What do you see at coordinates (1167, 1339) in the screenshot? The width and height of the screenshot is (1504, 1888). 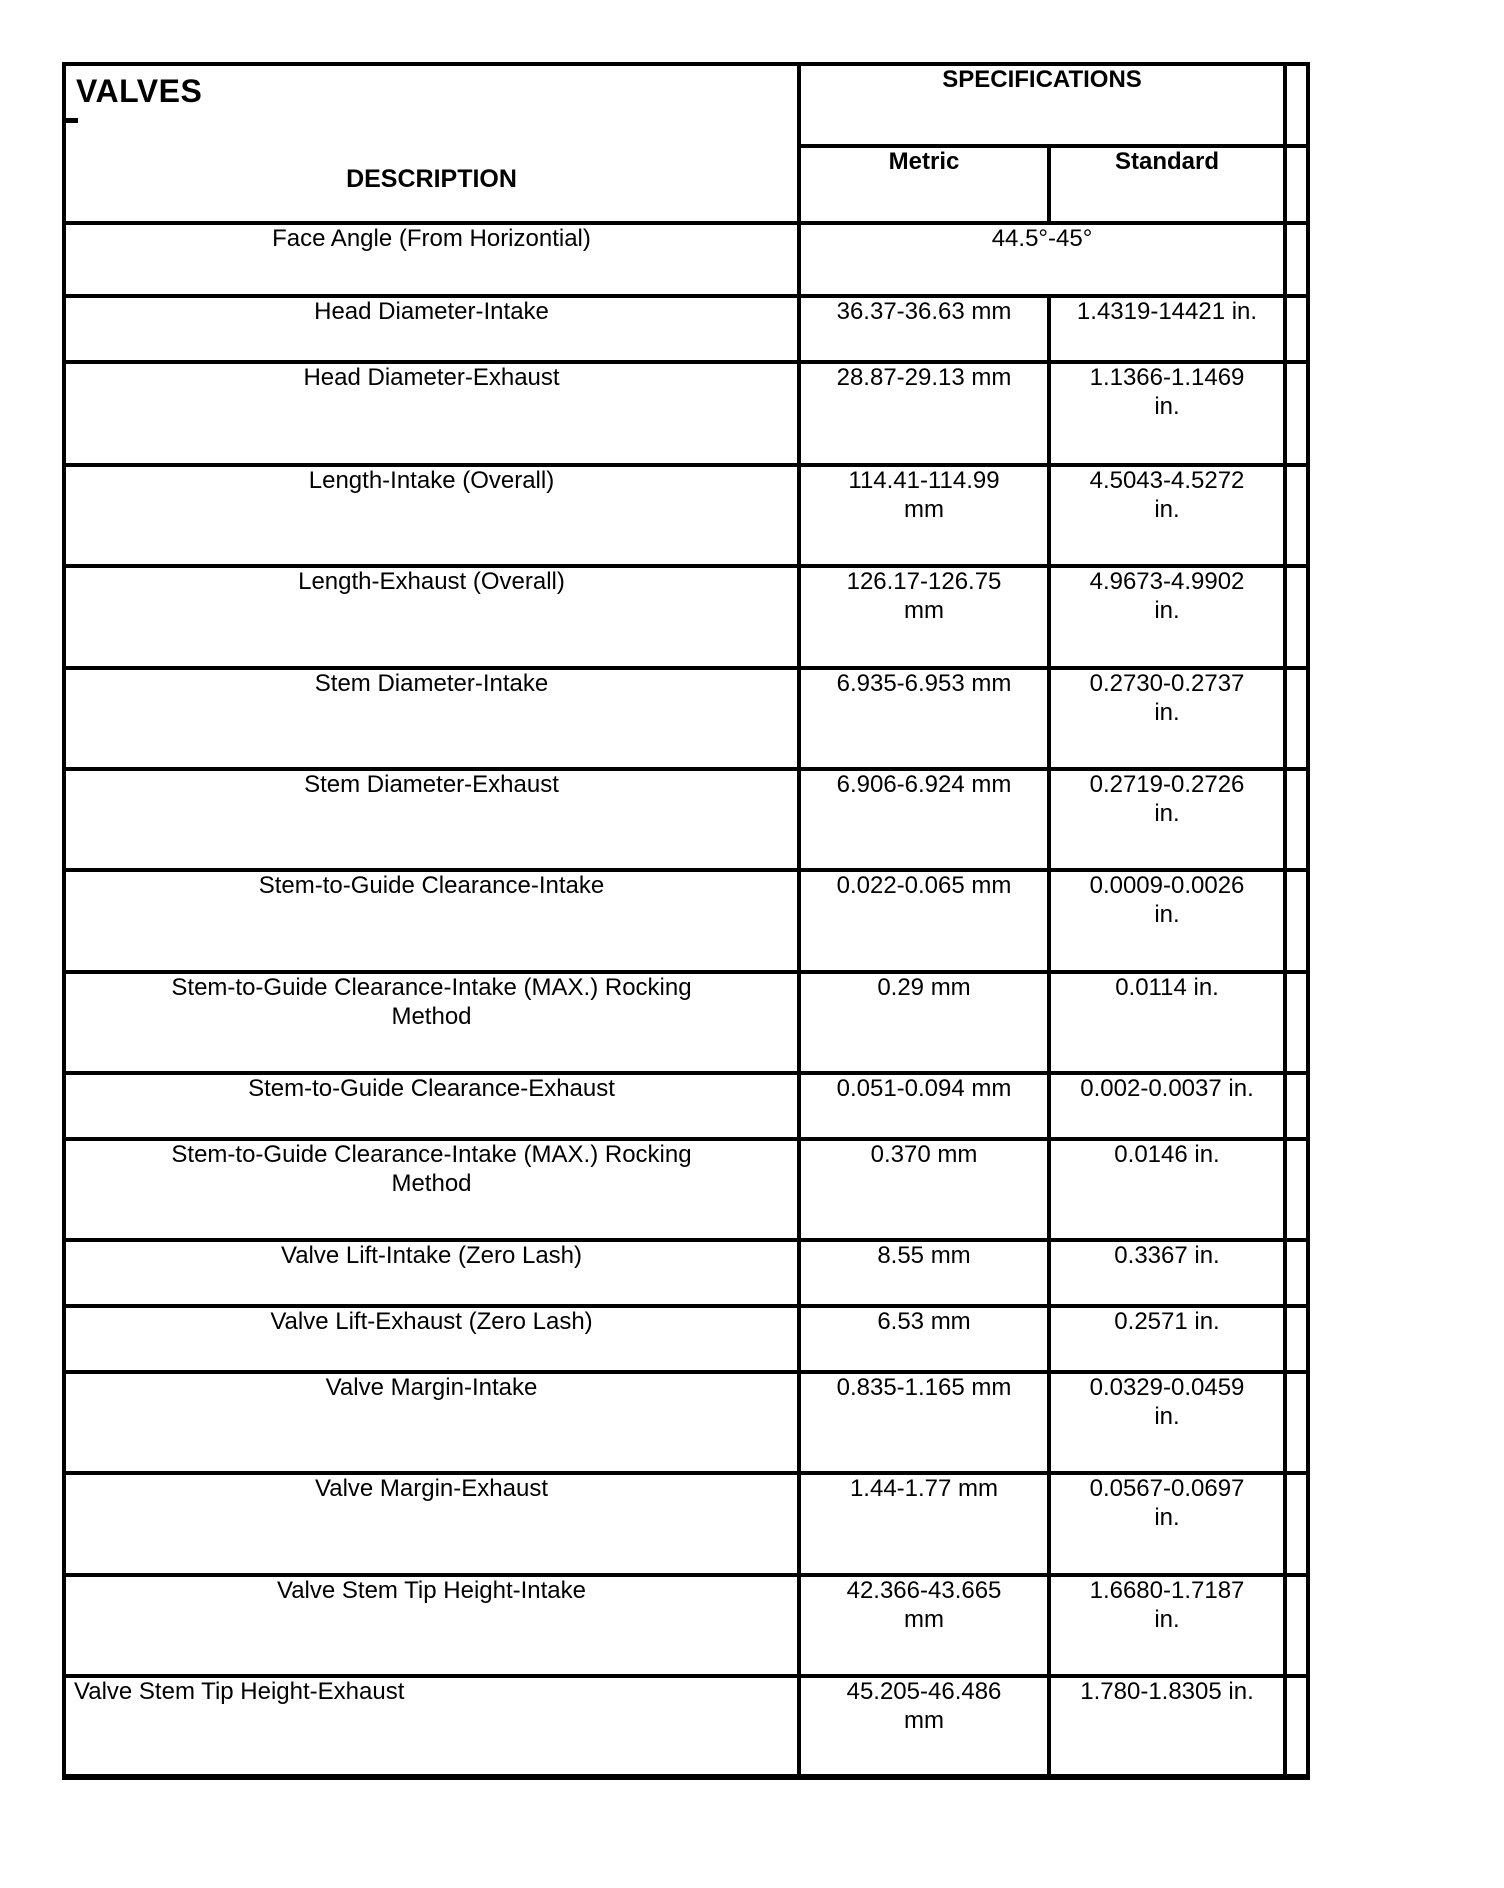 I see `spec-standard-value-cell: 0.2571 in.` at bounding box center [1167, 1339].